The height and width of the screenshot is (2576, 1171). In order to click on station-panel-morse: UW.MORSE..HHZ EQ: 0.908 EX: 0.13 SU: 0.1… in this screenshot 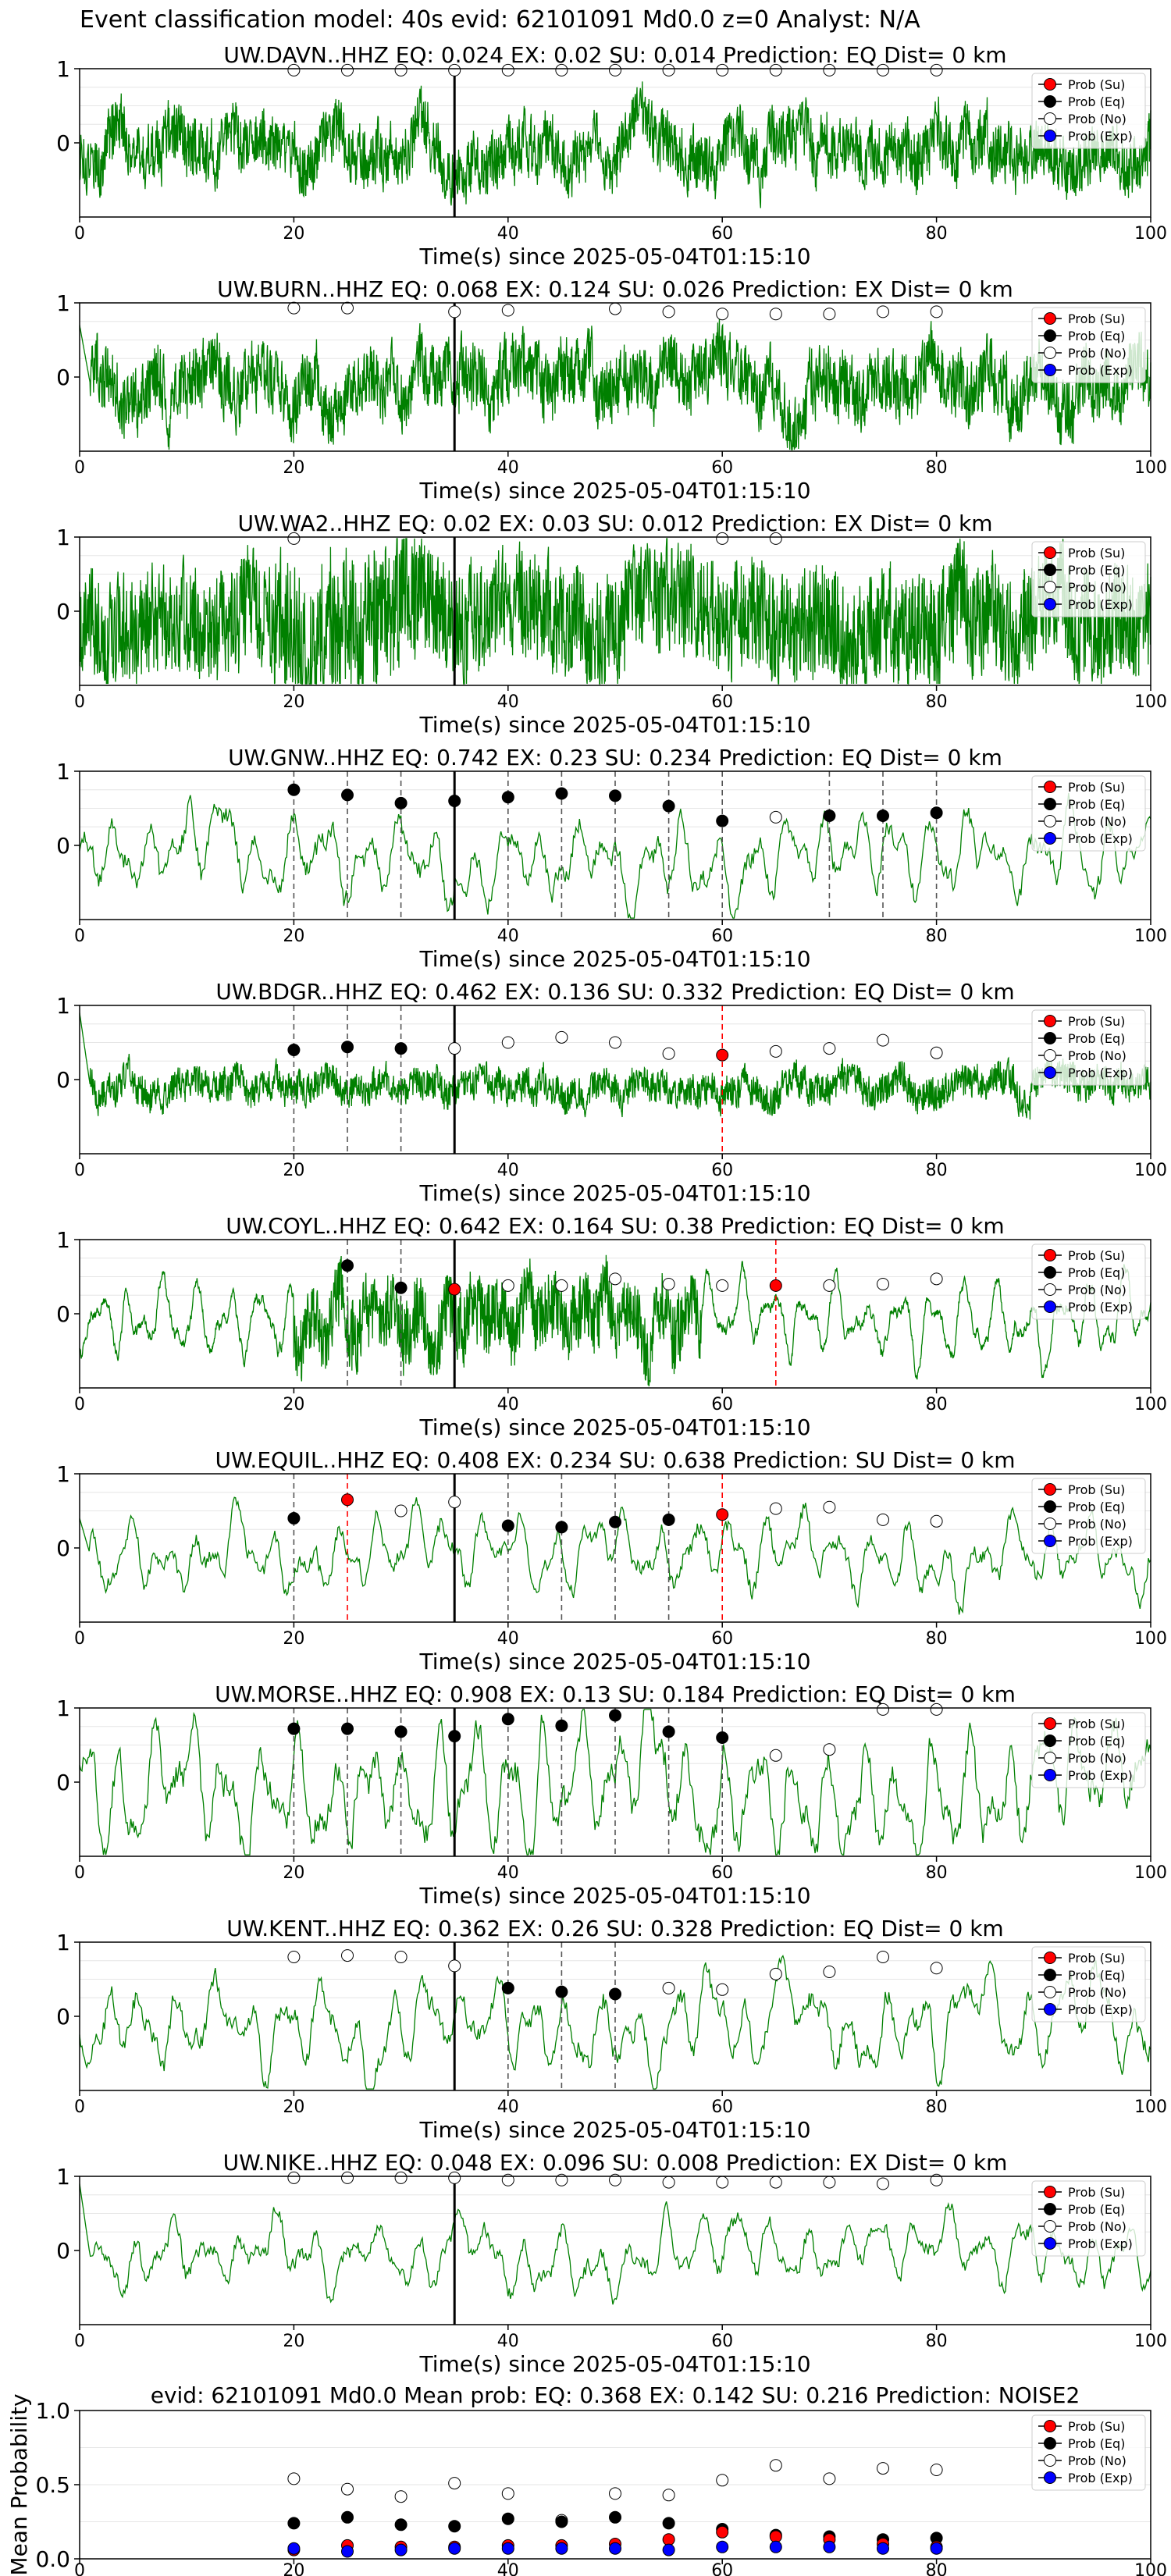, I will do `click(611, 1795)`.